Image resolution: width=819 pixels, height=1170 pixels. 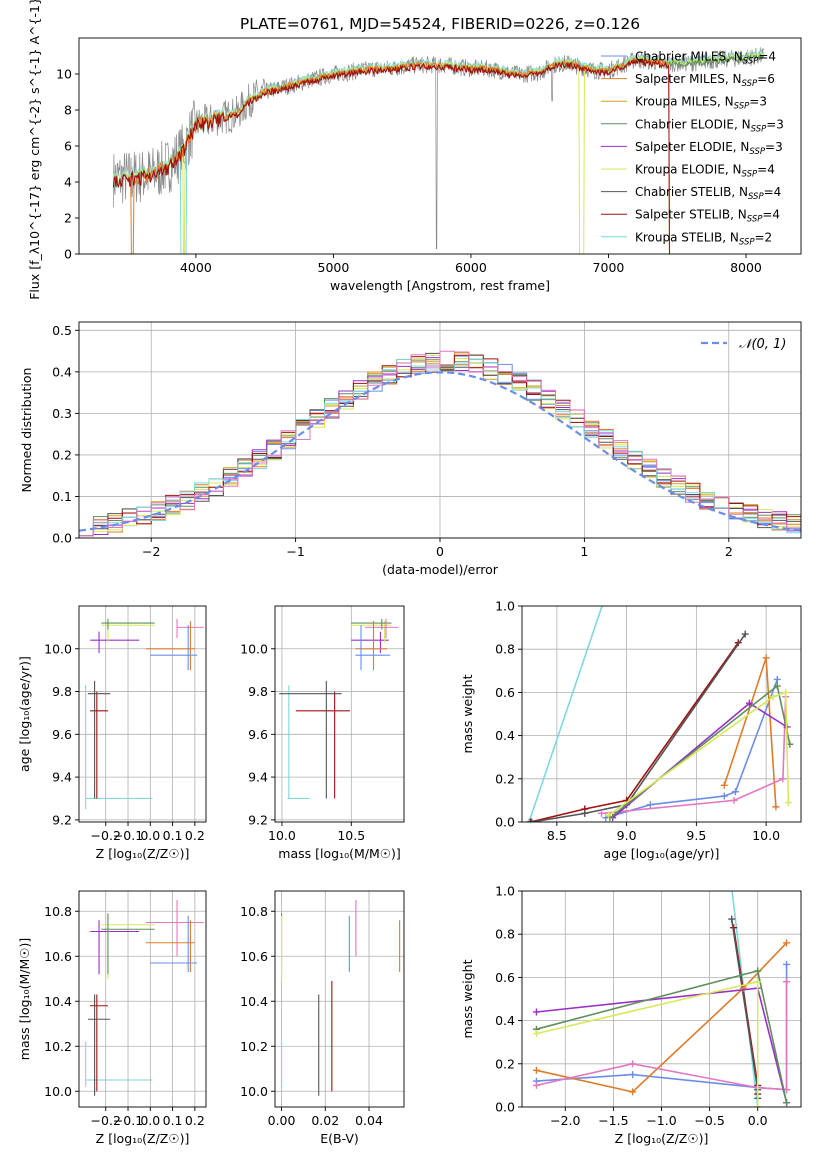 What do you see at coordinates (282, 1120) in the screenshot?
I see `x-tick-label: 0.00` at bounding box center [282, 1120].